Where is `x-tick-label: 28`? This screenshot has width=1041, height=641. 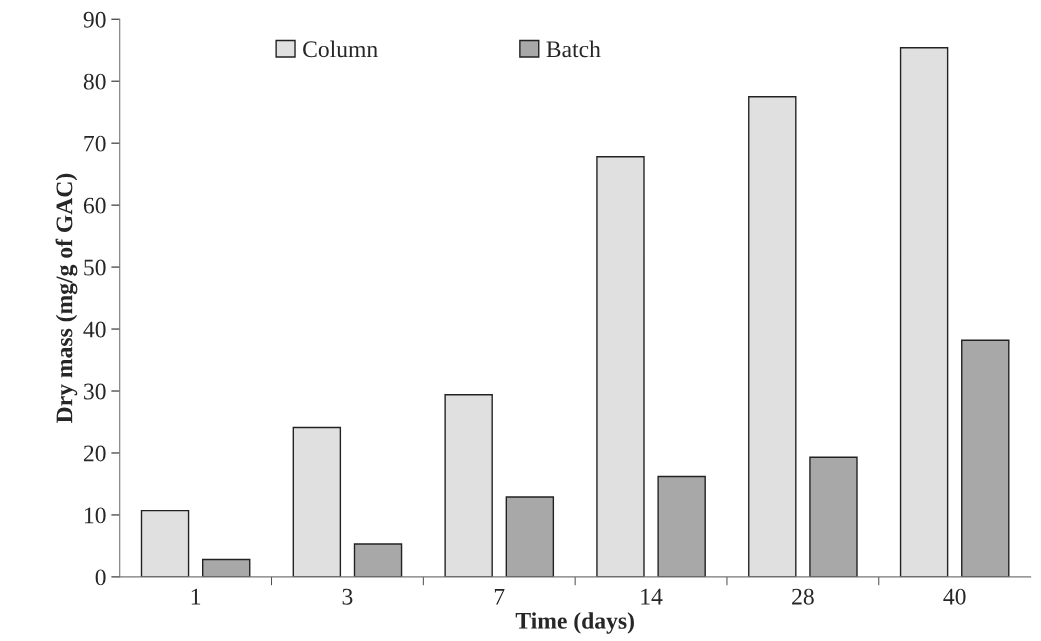 x-tick-label: 28 is located at coordinates (803, 596).